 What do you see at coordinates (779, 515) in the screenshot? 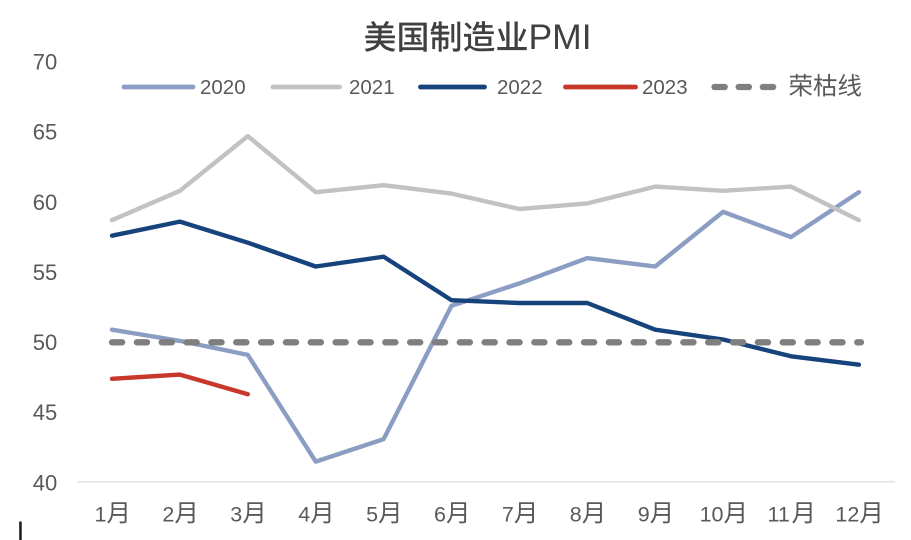
I see `svg-text: 11` at bounding box center [779, 515].